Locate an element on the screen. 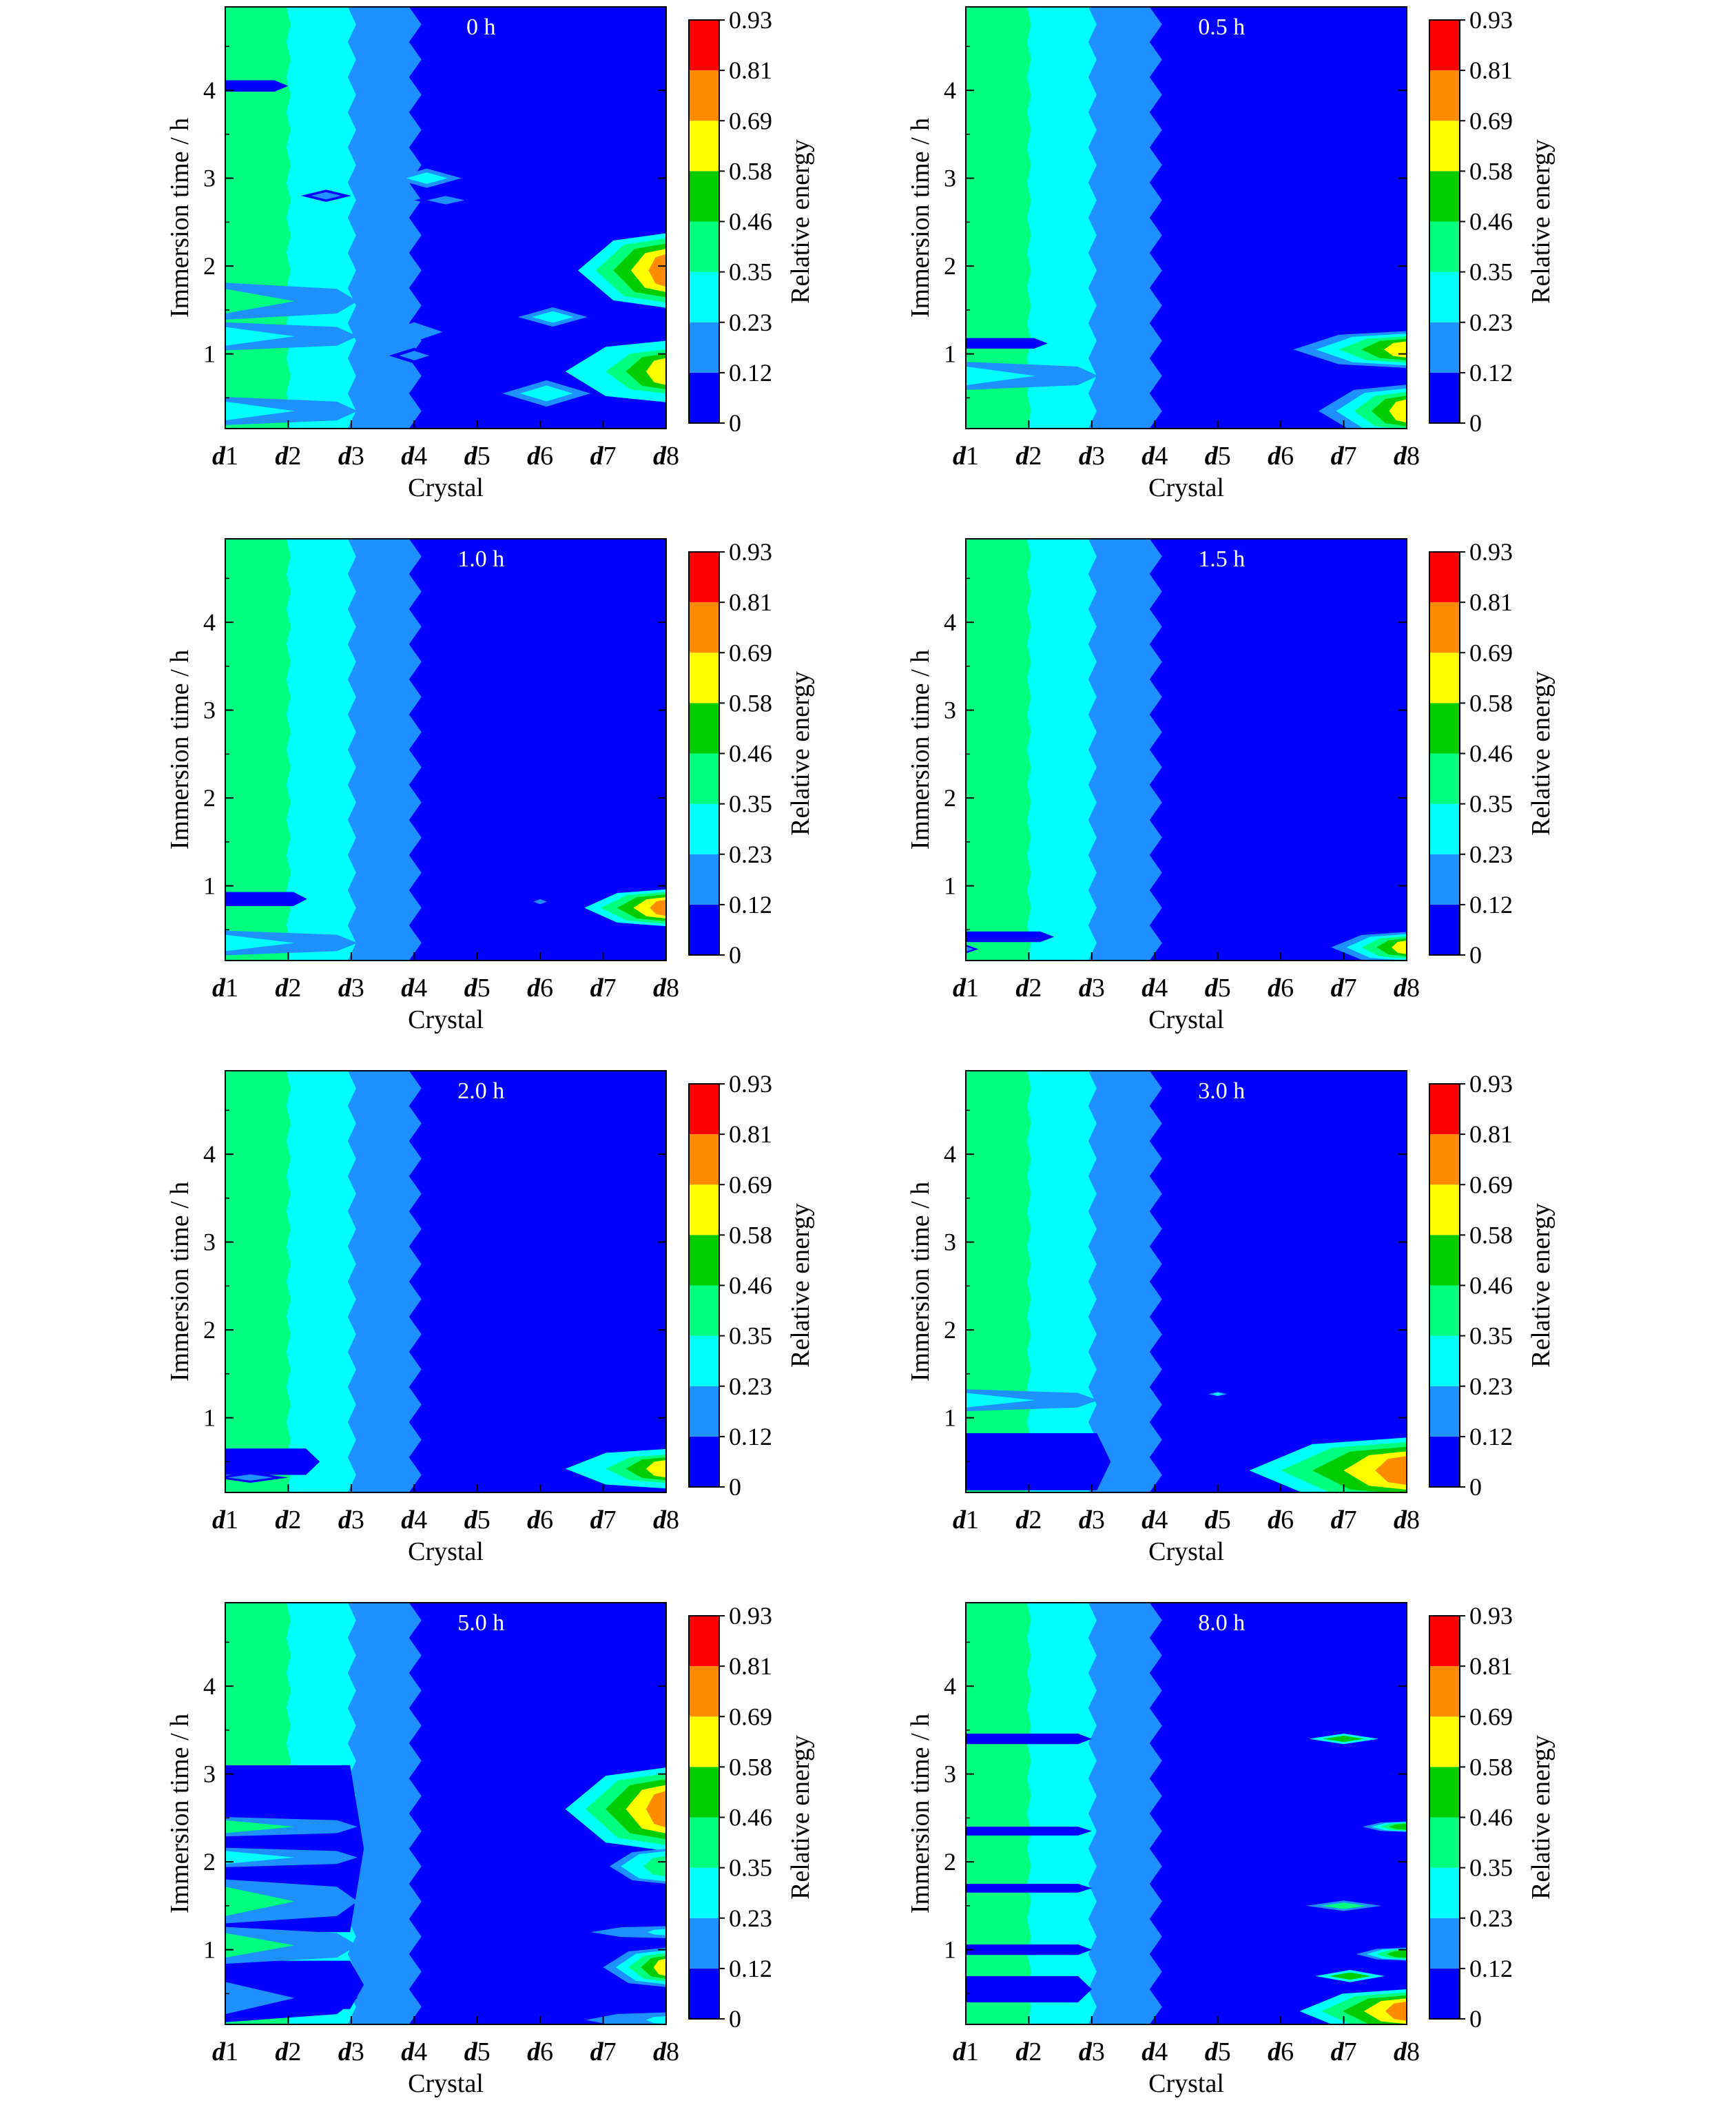 This screenshot has width=1736, height=2105. x-tick-label: d1 is located at coordinates (225, 457).